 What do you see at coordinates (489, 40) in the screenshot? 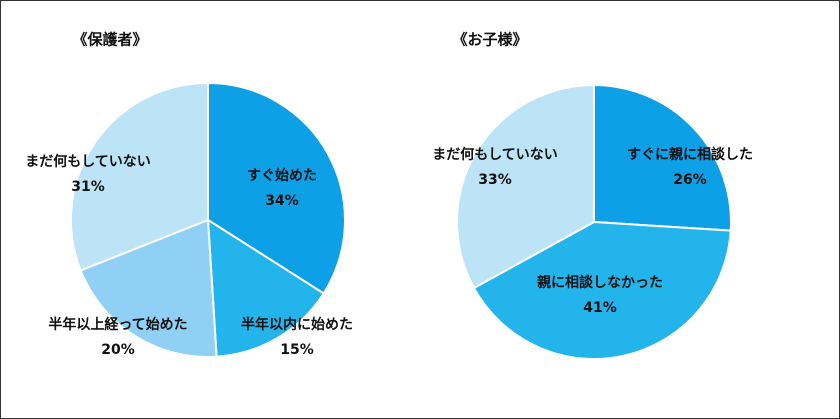
I see `chart-title: 《お子様》` at bounding box center [489, 40].